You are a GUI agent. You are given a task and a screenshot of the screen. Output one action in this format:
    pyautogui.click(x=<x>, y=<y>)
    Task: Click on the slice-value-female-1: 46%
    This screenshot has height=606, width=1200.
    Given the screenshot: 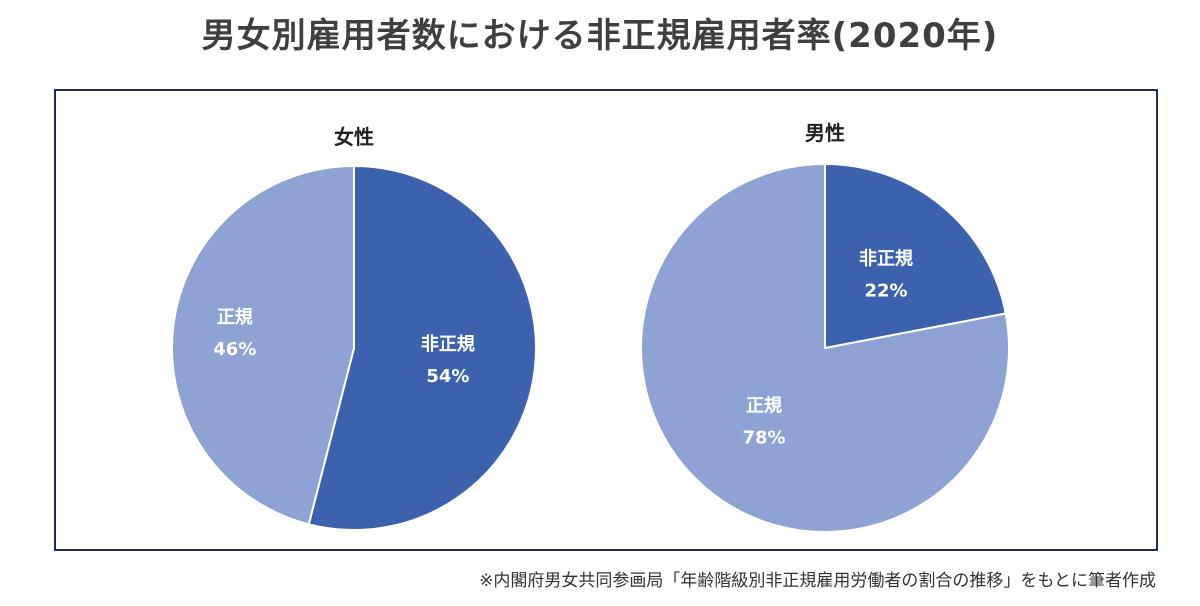 What is the action you would take?
    pyautogui.click(x=234, y=349)
    